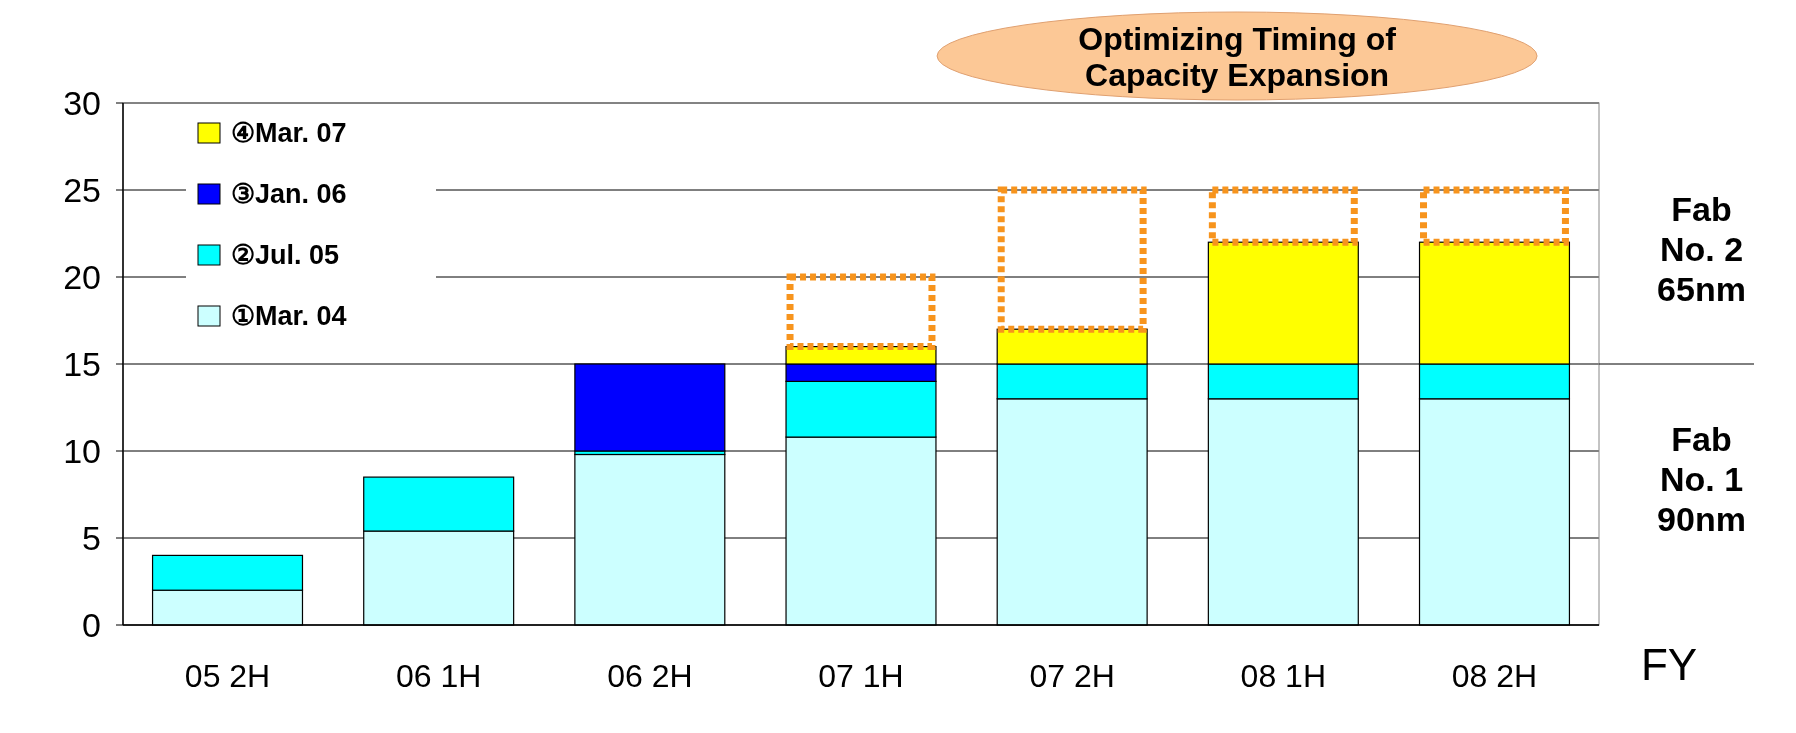 The image size is (1796, 733). What do you see at coordinates (1283, 676) in the screenshot?
I see `x-tick-label: 08 1H` at bounding box center [1283, 676].